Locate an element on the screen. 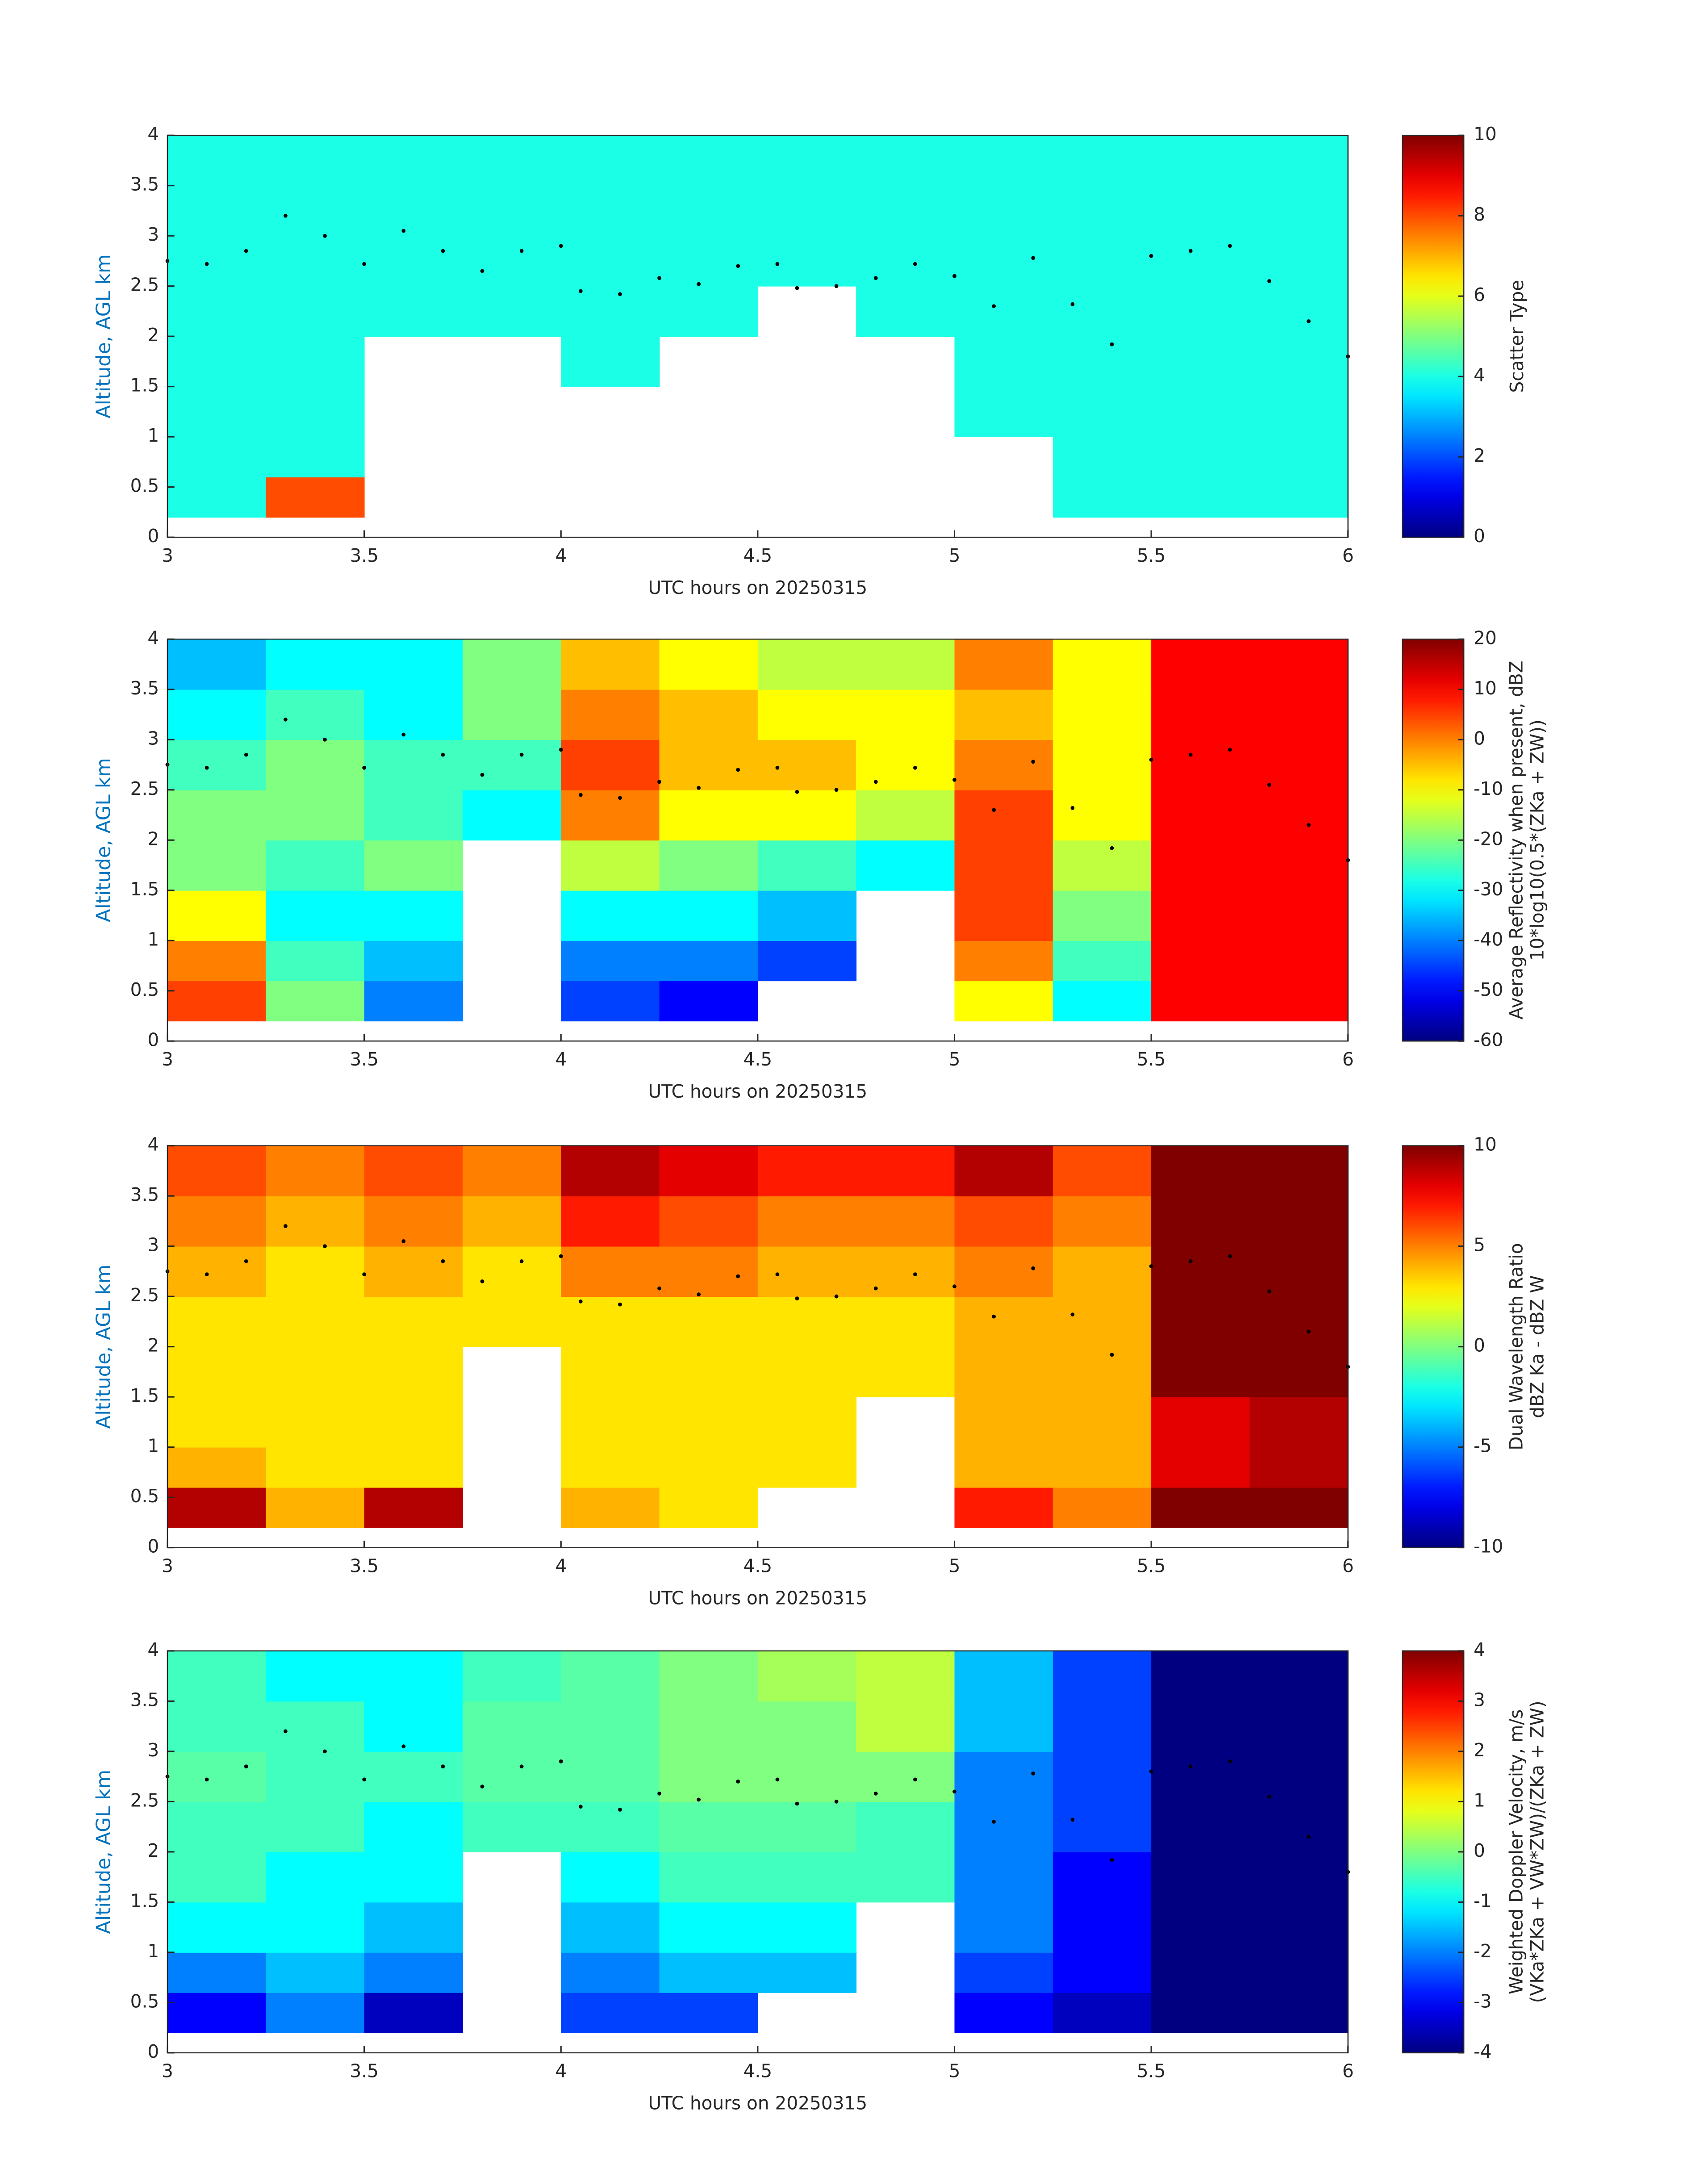 The image size is (1708, 2177). y-axis-label: Altitude, AGL km is located at coordinates (103, 840).